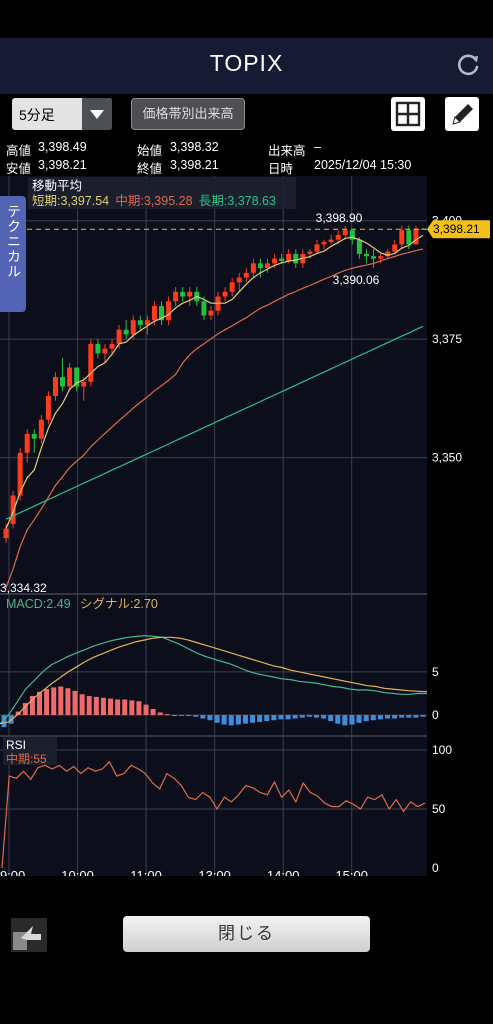 The width and height of the screenshot is (493, 1024). Describe the element at coordinates (19, 151) in the screenshot. I see `high-label: 高値` at that location.